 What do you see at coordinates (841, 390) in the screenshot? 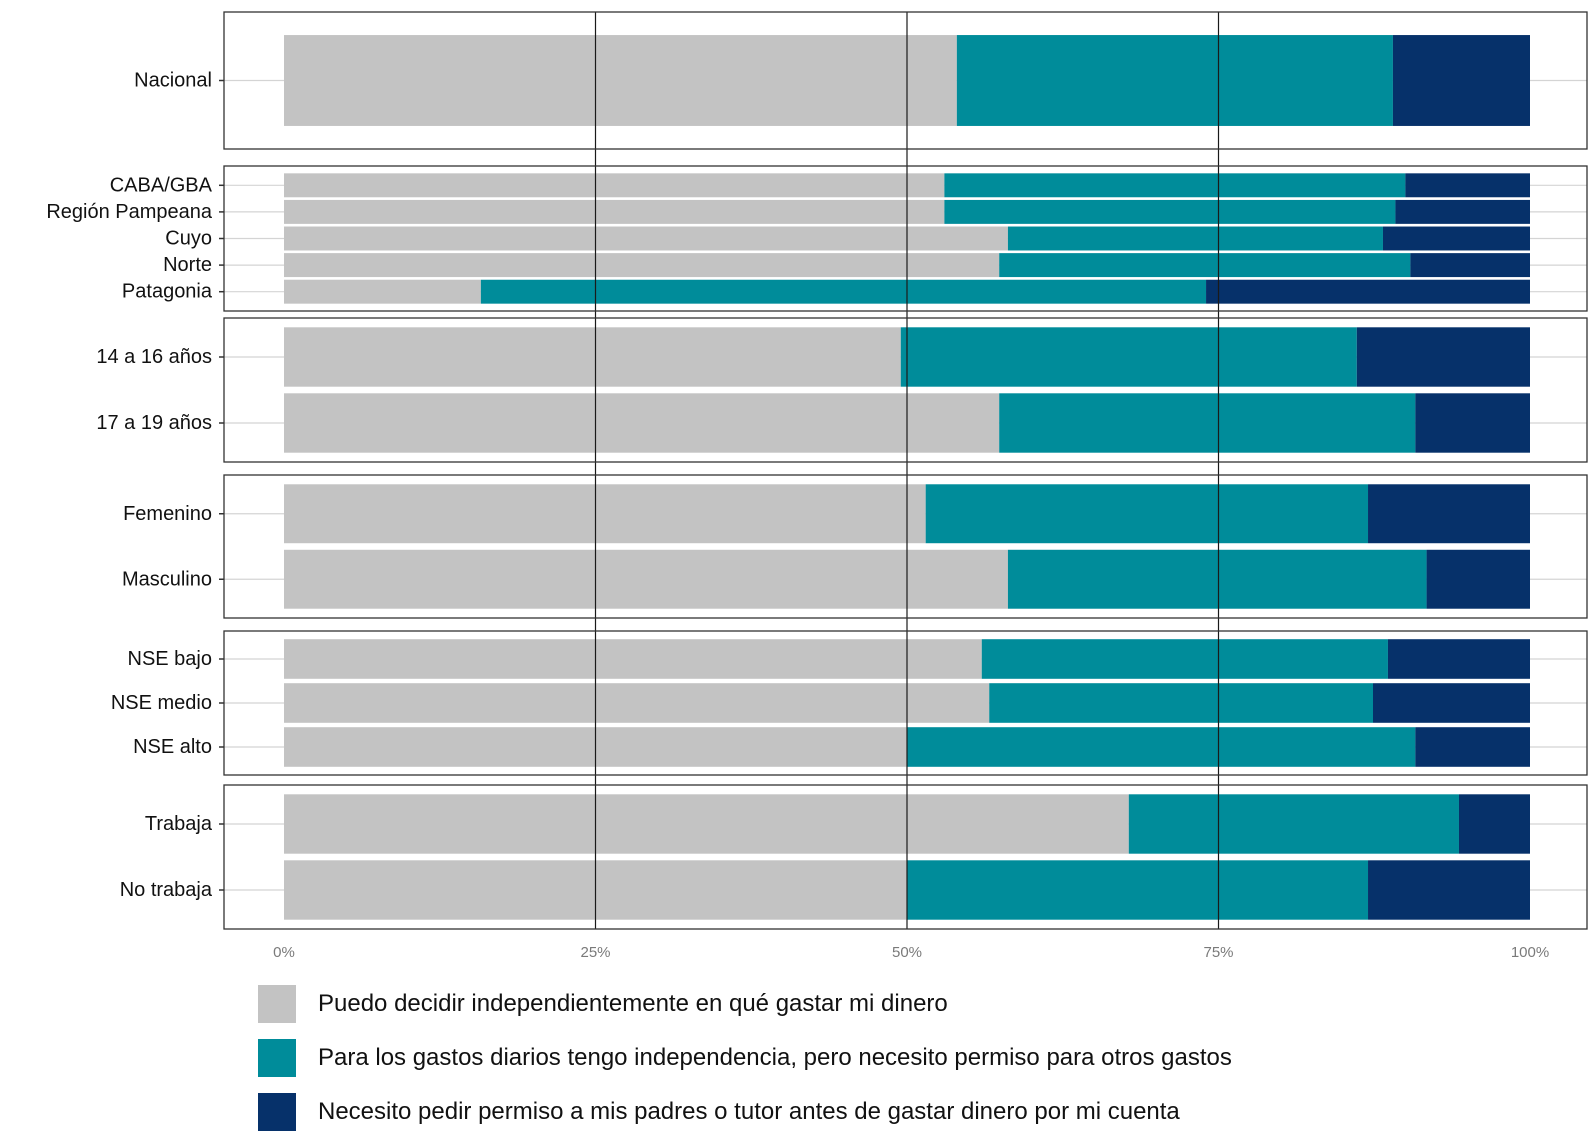
I see `panel-age: 14 a 16 años 17 a 19 años` at bounding box center [841, 390].